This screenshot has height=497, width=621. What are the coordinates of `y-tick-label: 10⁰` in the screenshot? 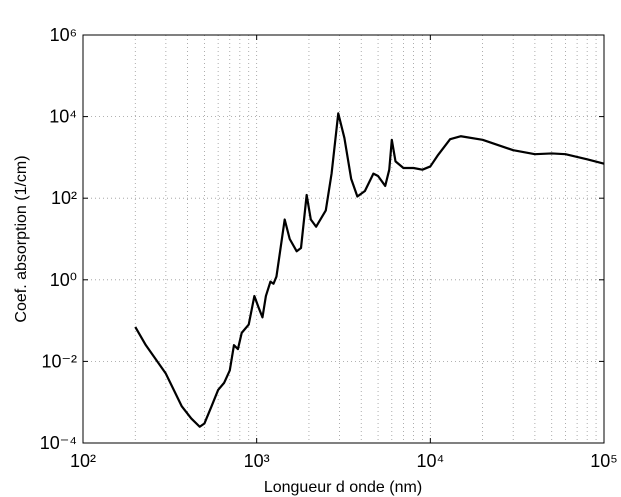 It's located at (63, 280).